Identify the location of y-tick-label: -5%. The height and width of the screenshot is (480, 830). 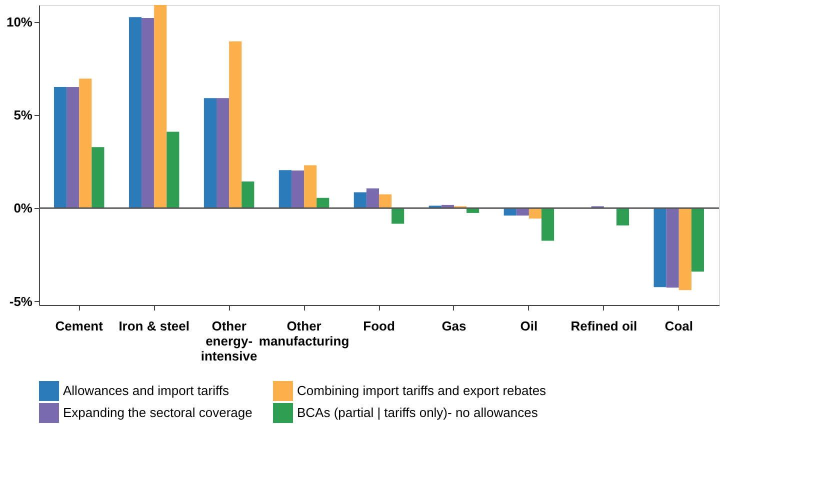
(21, 301).